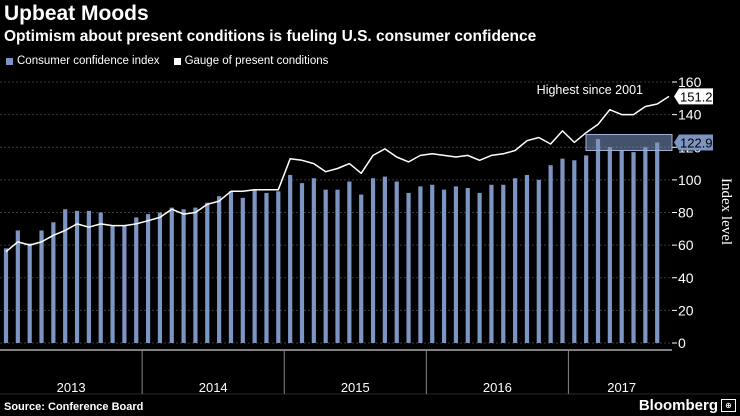 This screenshot has width=740, height=416. Describe the element at coordinates (700, 96) in the screenshot. I see `value-tag-line-text: 151.20` at that location.